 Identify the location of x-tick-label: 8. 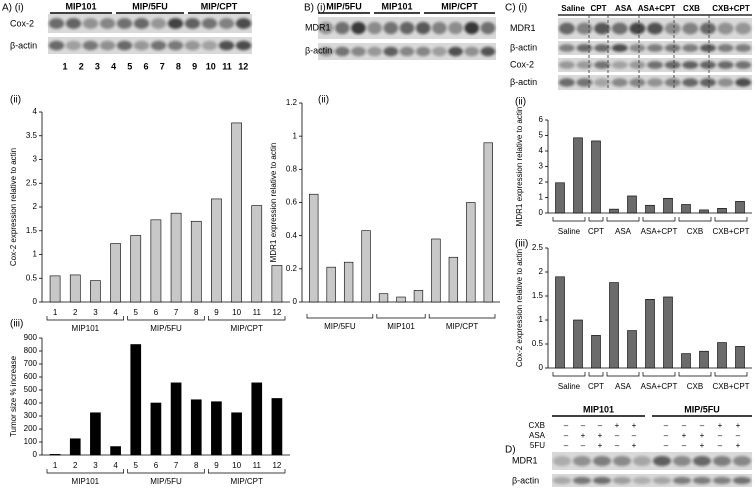
(196, 465).